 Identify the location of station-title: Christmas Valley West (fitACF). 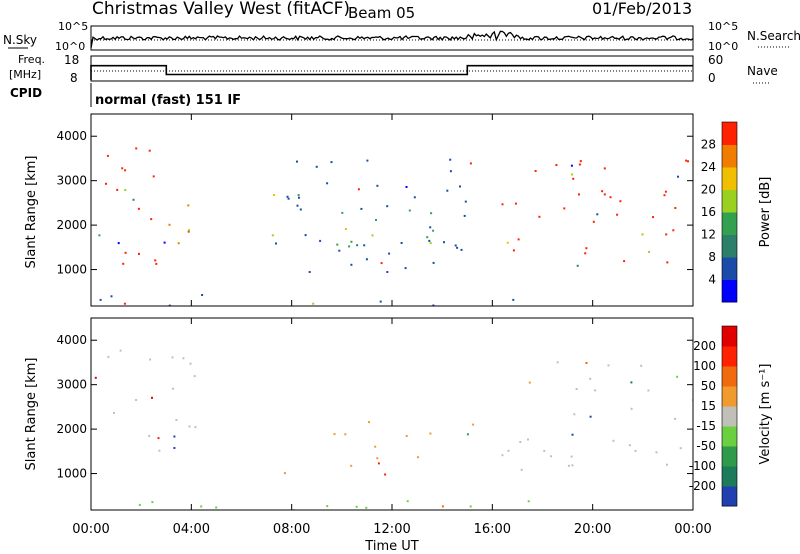
(221, 9).